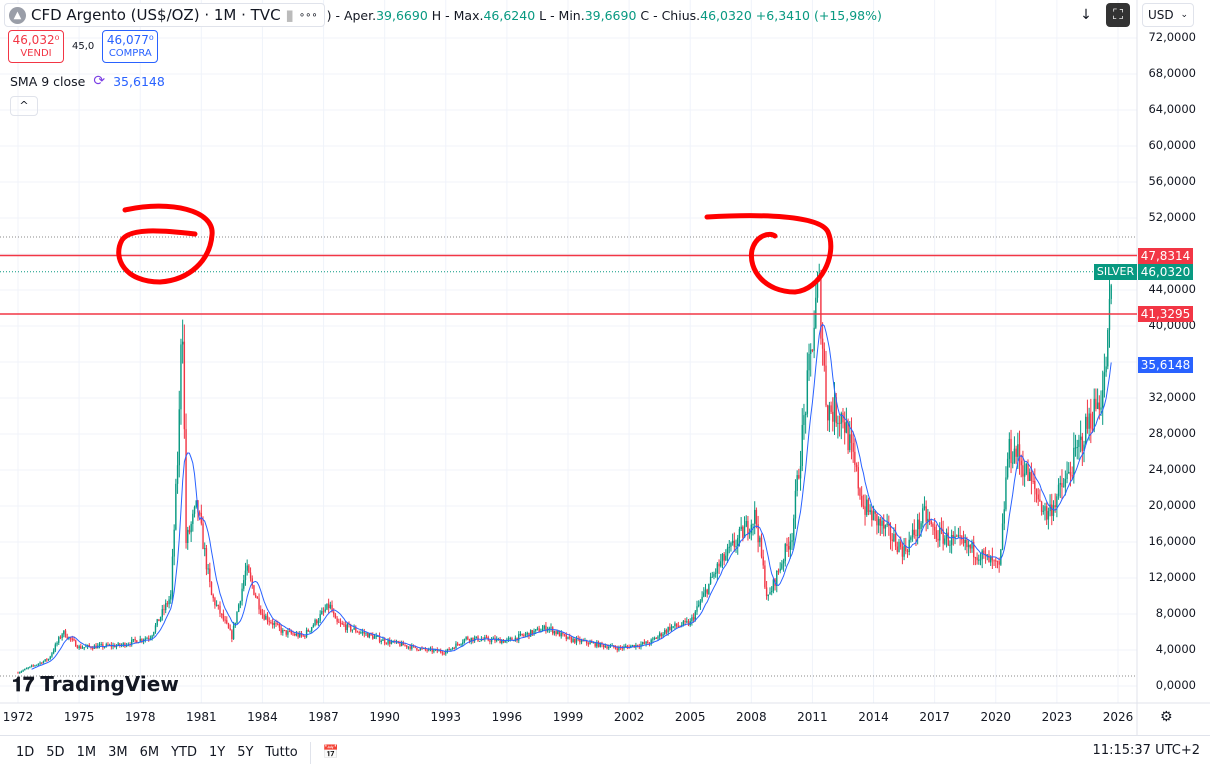 The height and width of the screenshot is (769, 1210). I want to click on fullscreen-icon: ⛶, so click(1118, 15).